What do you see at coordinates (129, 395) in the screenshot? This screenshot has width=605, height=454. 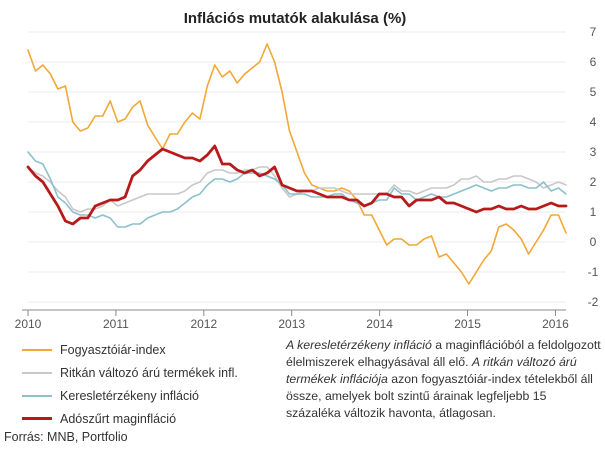 I see `legend-label-demand-sensitive: Keresletérzékeny infláció` at bounding box center [129, 395].